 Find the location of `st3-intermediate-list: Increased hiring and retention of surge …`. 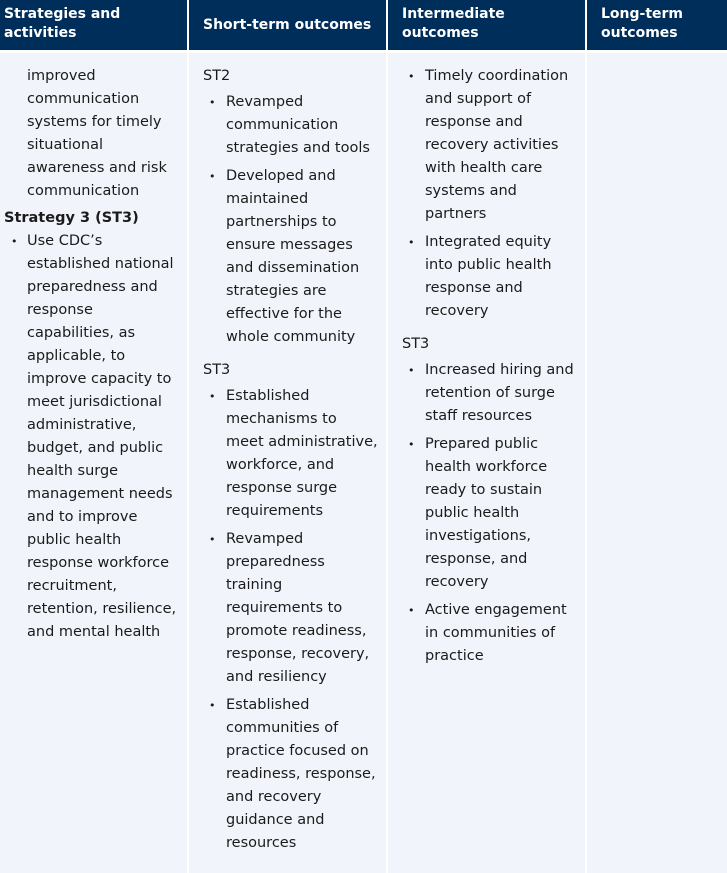

st3-intermediate-list: Increased hiring and retention of surge … is located at coordinates (489, 513).